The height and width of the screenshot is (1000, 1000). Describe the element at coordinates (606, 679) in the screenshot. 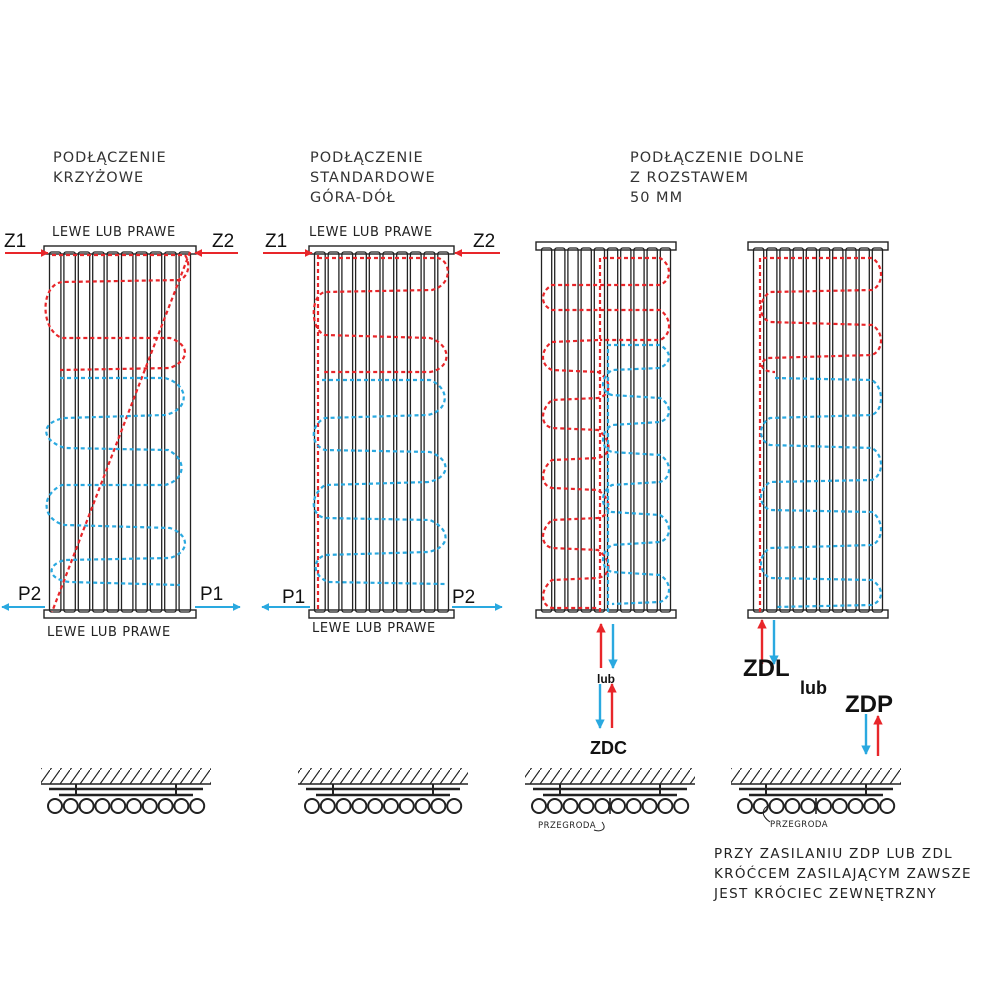

I see `panel3-or-label: lub` at that location.